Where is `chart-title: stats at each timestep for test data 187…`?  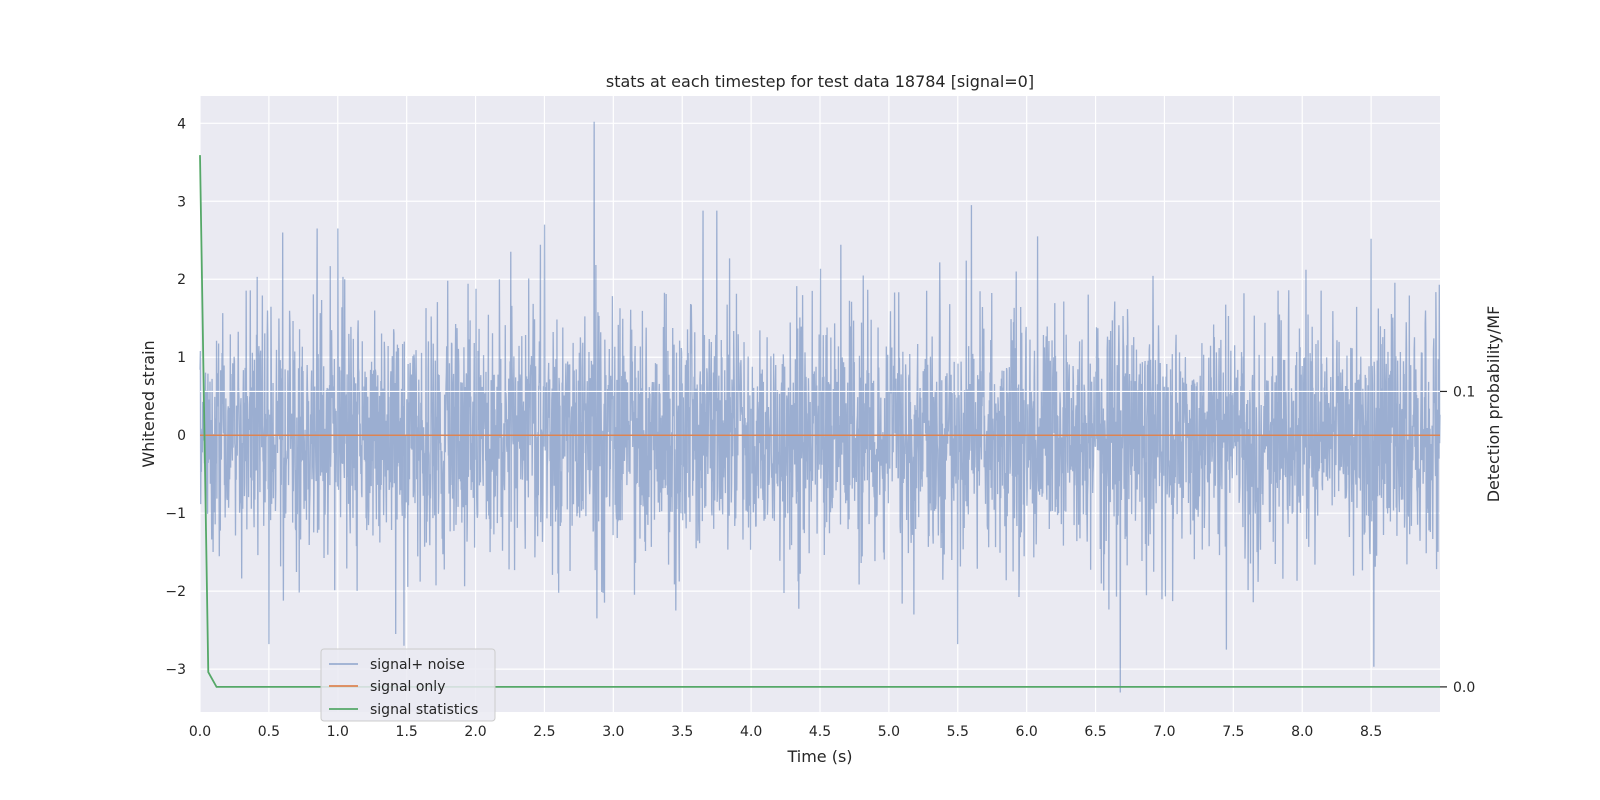 chart-title: stats at each timestep for test data 187… is located at coordinates (820, 81).